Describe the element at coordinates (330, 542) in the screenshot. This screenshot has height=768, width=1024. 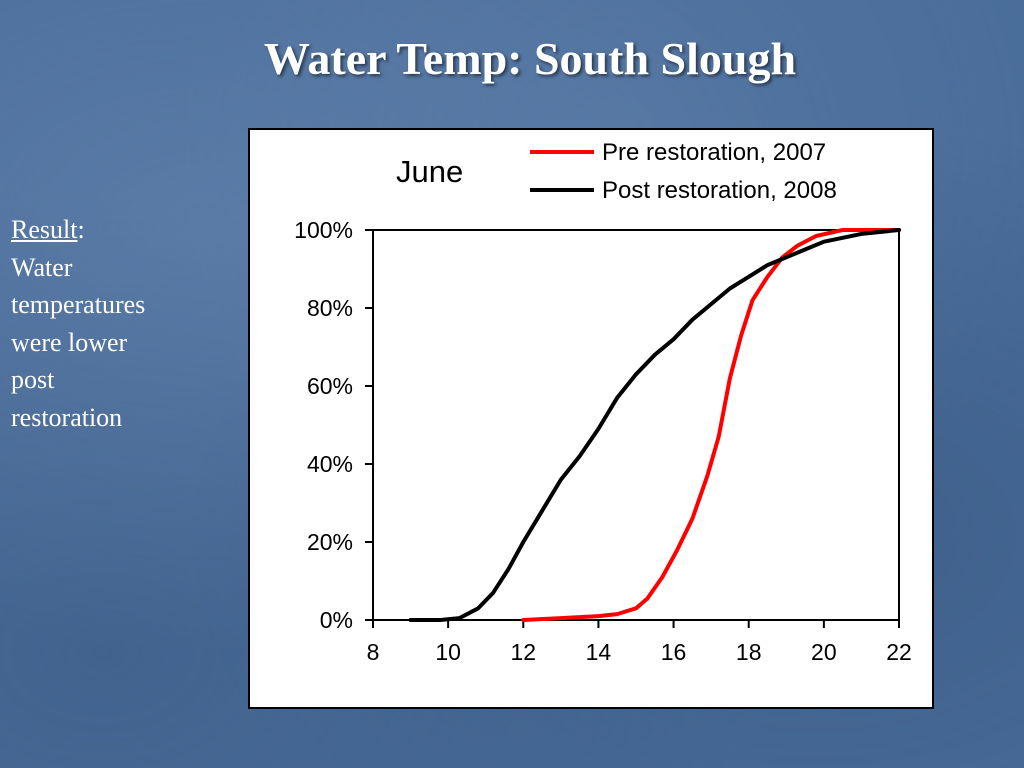
I see `y-tick-label: 20%` at that location.